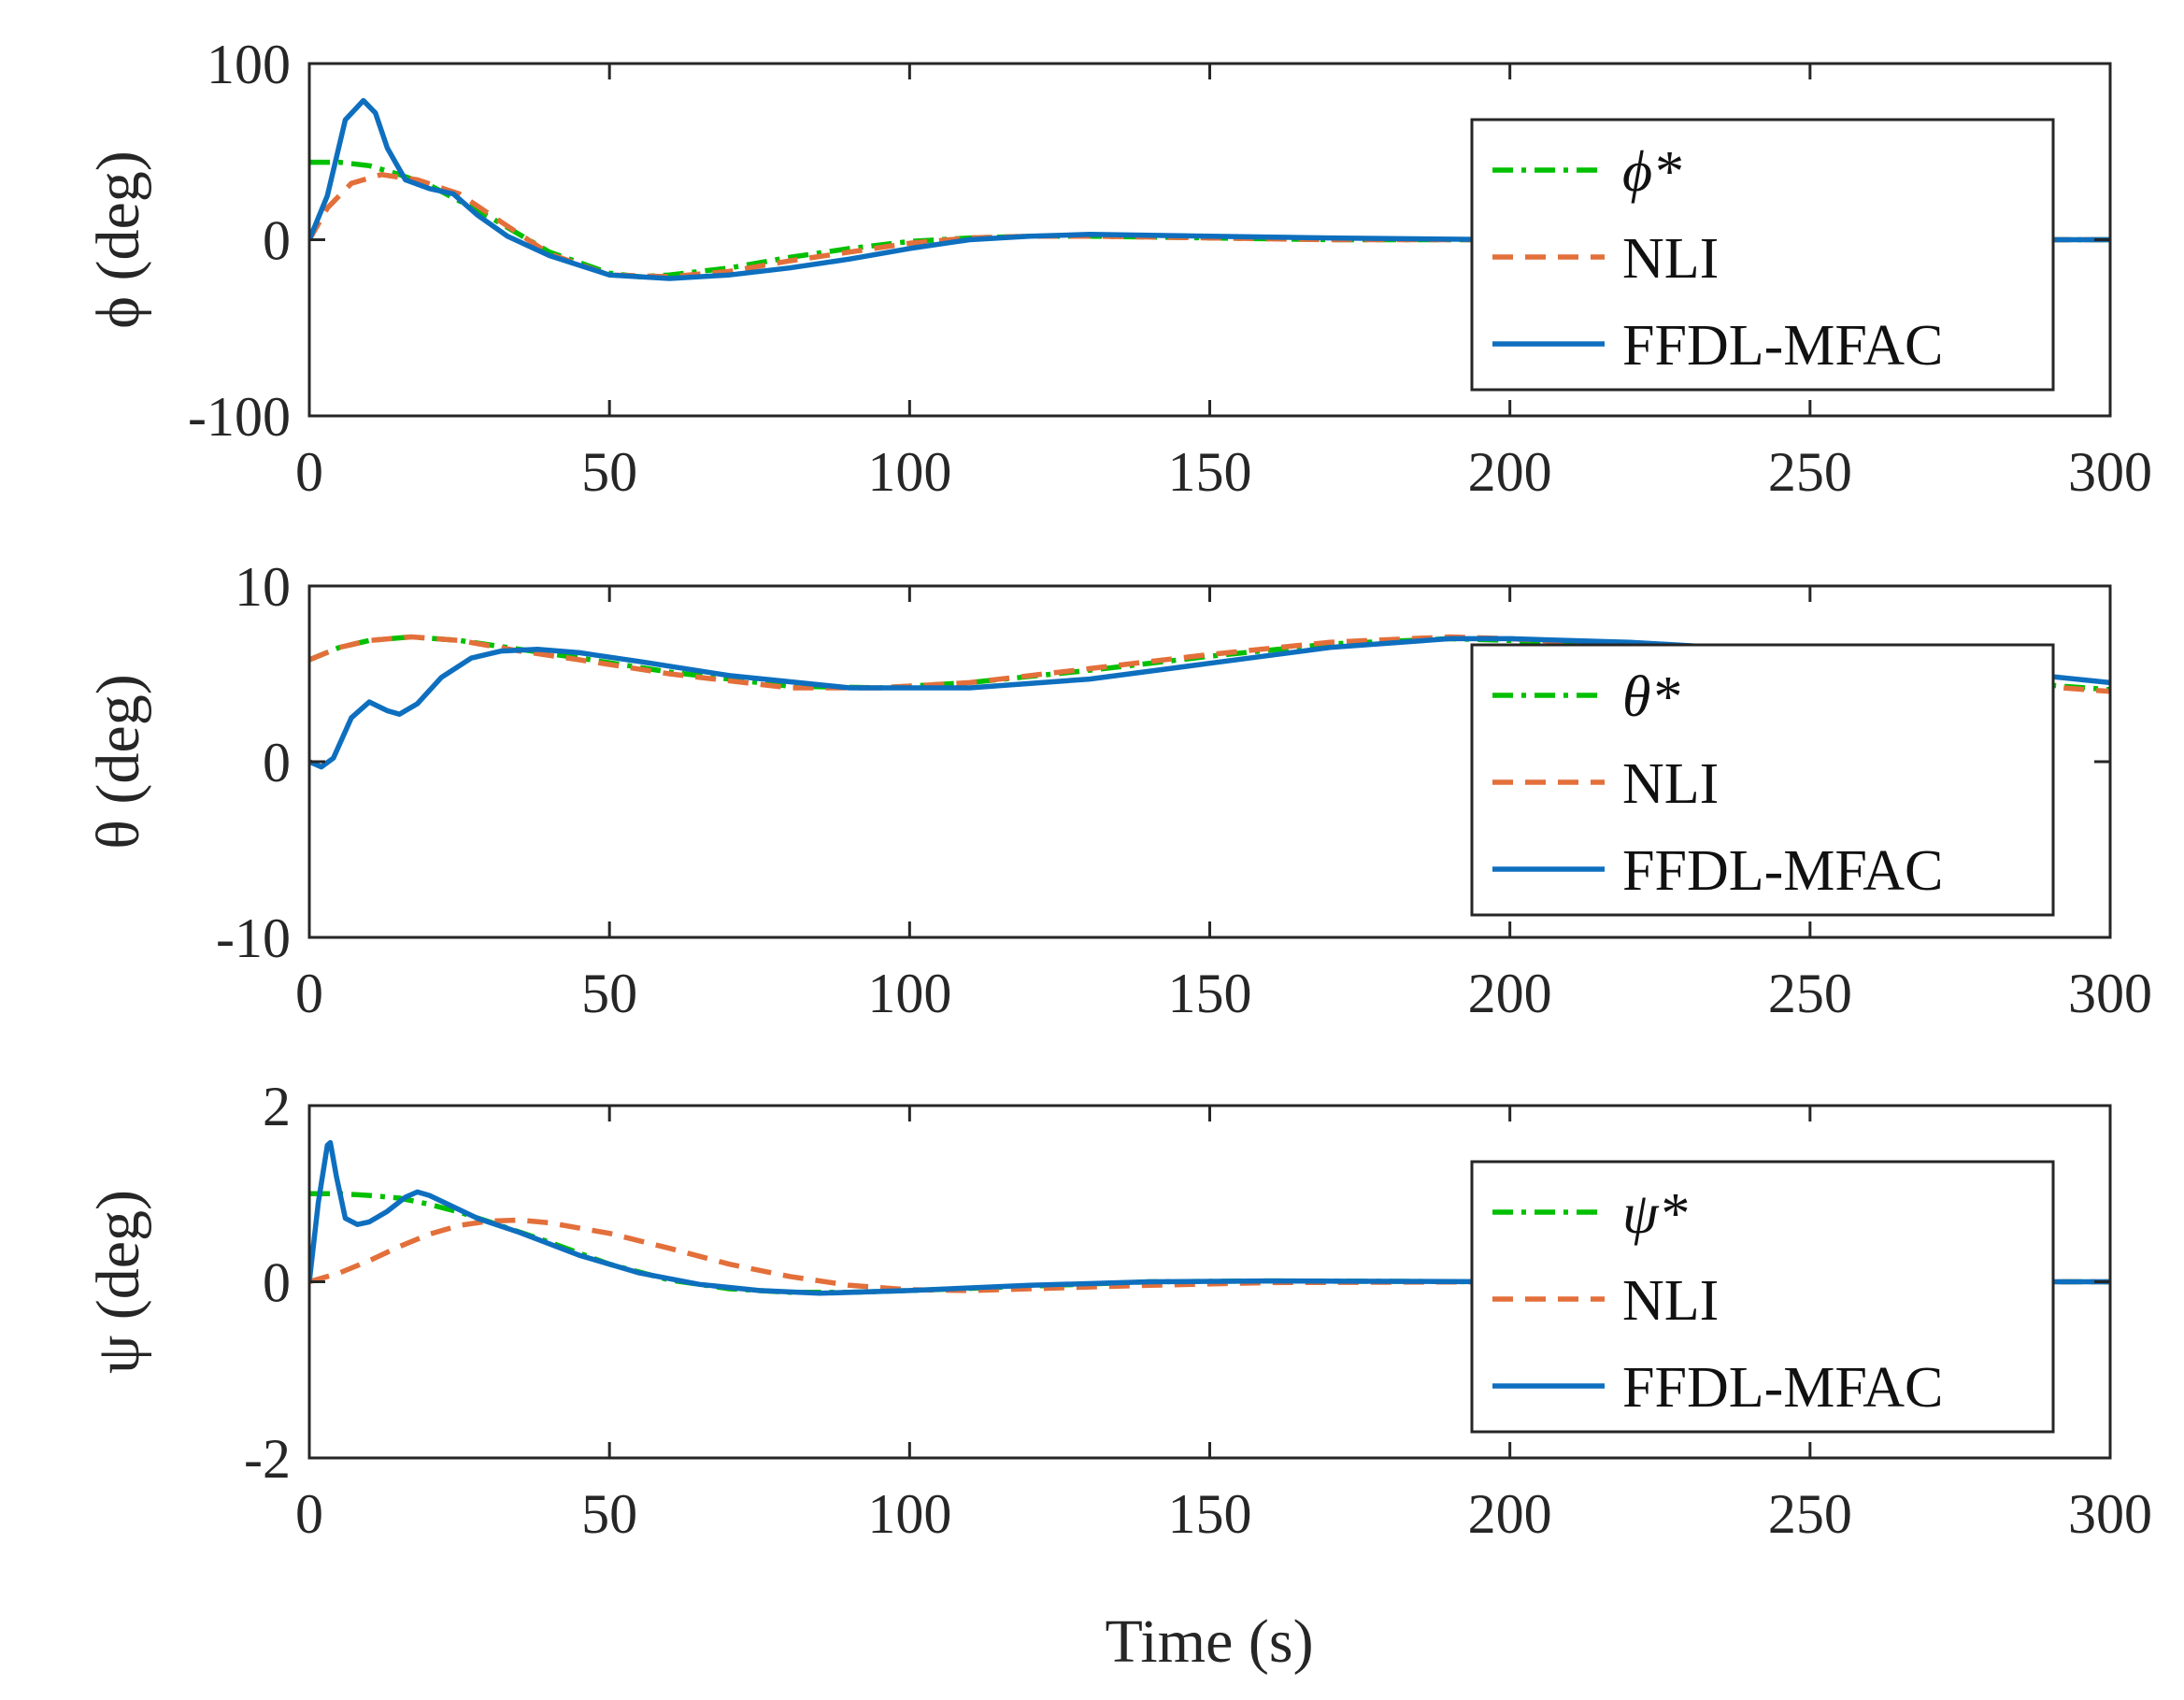 The image size is (2184, 1700). What do you see at coordinates (1650, 697) in the screenshot?
I see `legend-label: θ*` at bounding box center [1650, 697].